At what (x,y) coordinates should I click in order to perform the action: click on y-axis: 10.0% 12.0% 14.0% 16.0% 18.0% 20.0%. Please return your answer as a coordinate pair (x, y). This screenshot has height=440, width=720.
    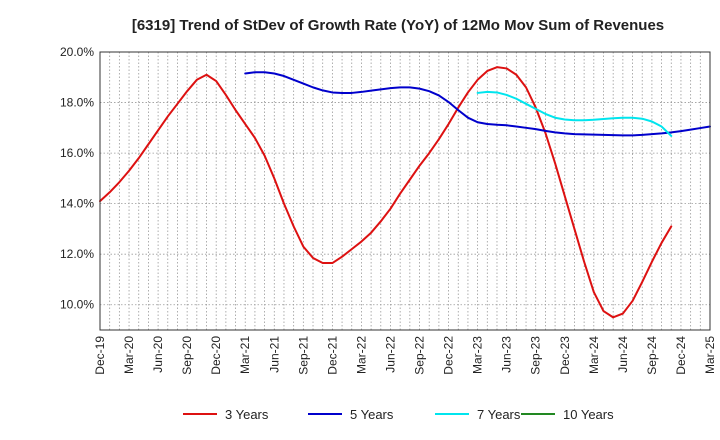
    Looking at the image, I should click on (77, 178).